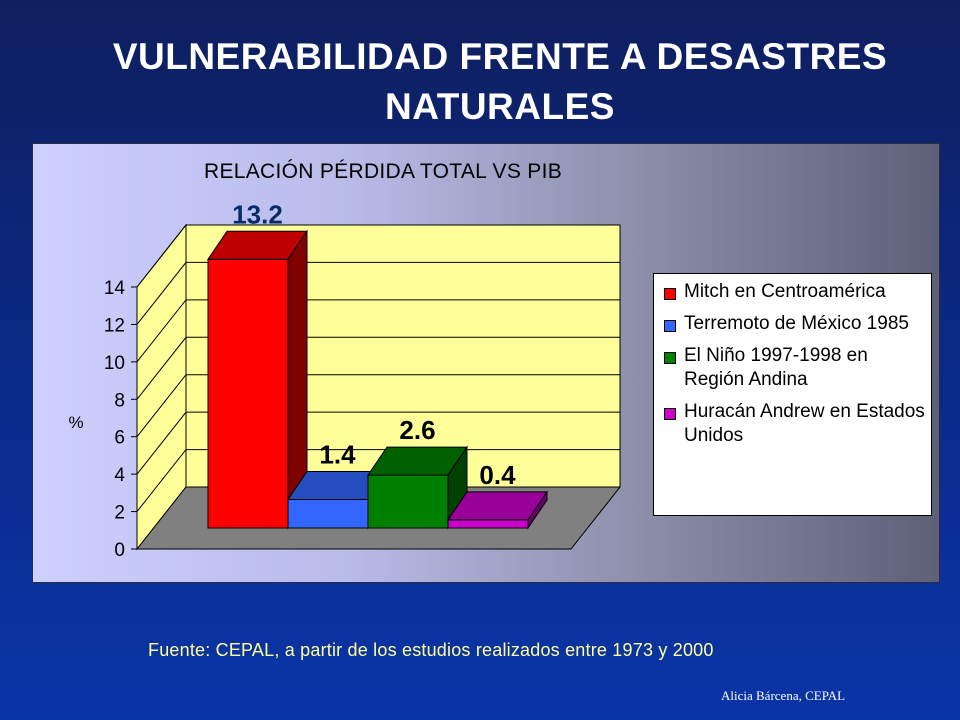 This screenshot has height=720, width=960. What do you see at coordinates (257, 214) in the screenshot?
I see `data-label: 13.2` at bounding box center [257, 214].